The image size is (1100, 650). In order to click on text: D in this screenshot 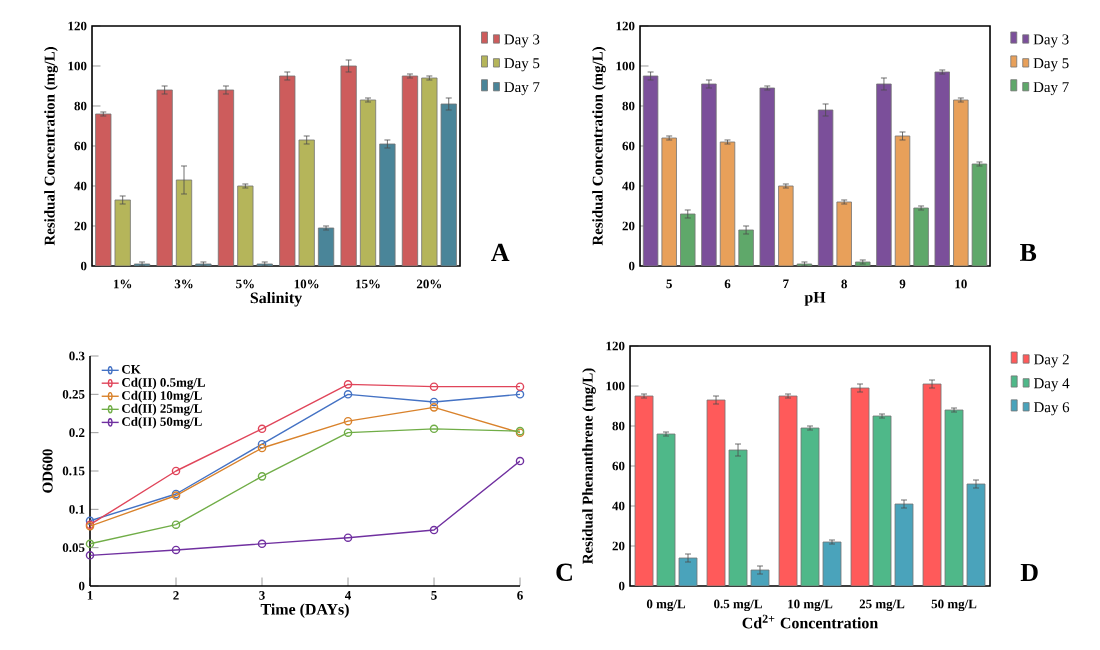, I will do `click(1029, 572)`.